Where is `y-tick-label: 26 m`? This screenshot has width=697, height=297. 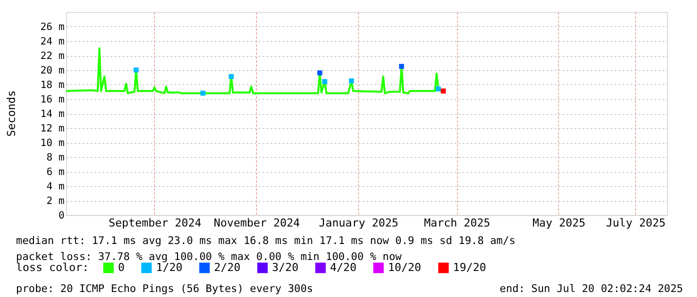 y-tick-label: 26 m is located at coordinates (52, 27).